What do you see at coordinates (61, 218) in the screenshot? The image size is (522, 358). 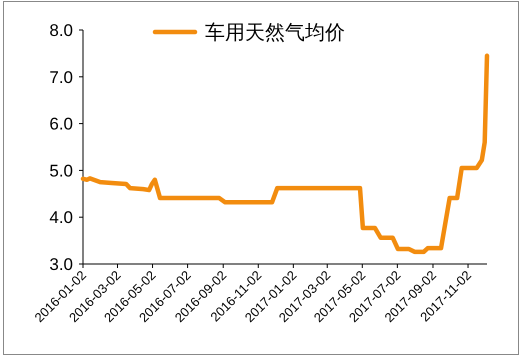 I see `y-tick-label: 4.0` at bounding box center [61, 218].